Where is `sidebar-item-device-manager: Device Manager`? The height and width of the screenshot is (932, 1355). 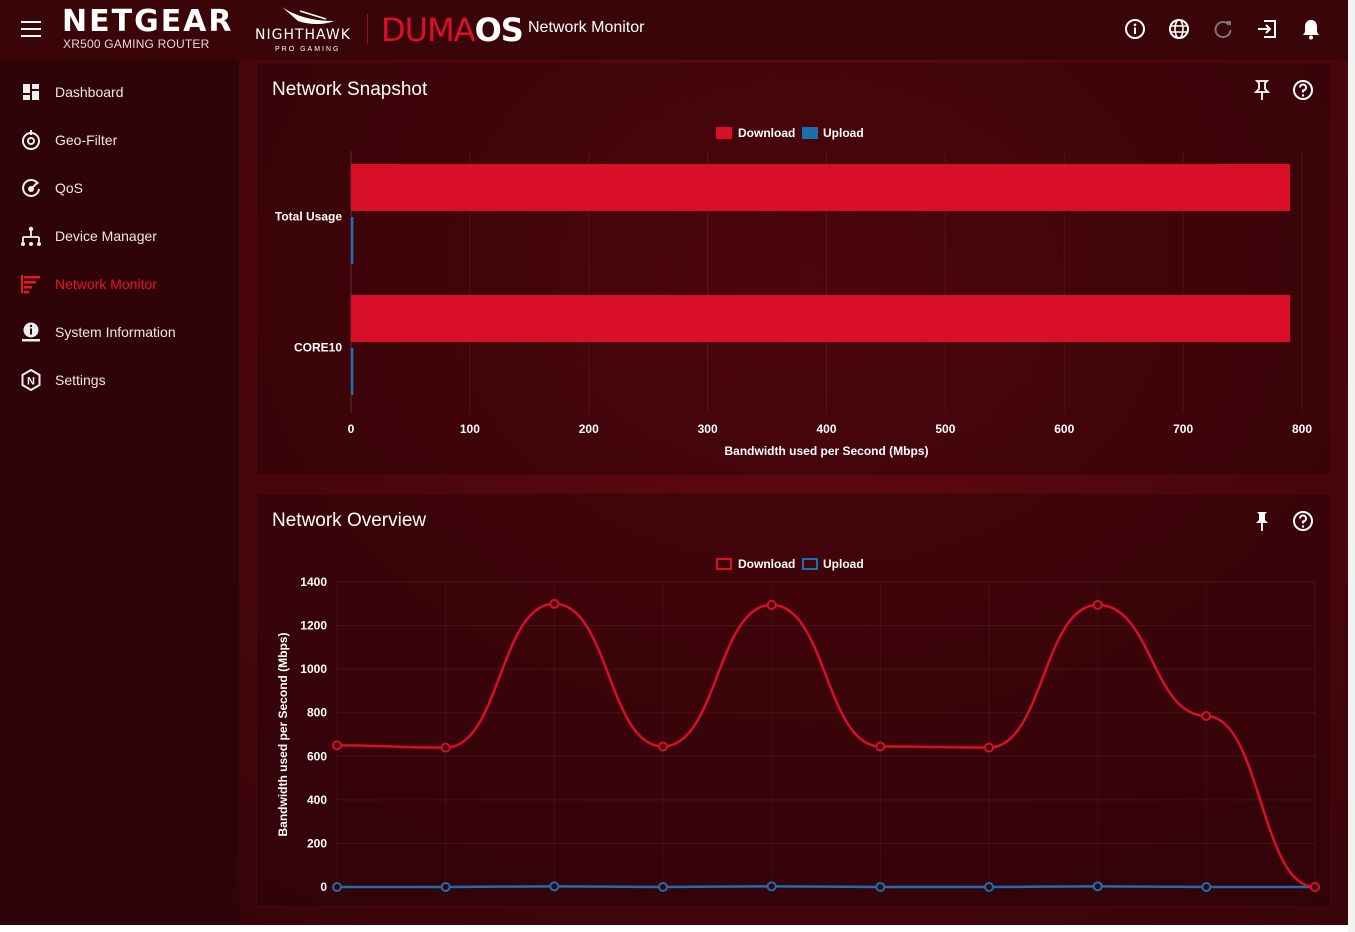 sidebar-item-device-manager: Device Manager is located at coordinates (119, 236).